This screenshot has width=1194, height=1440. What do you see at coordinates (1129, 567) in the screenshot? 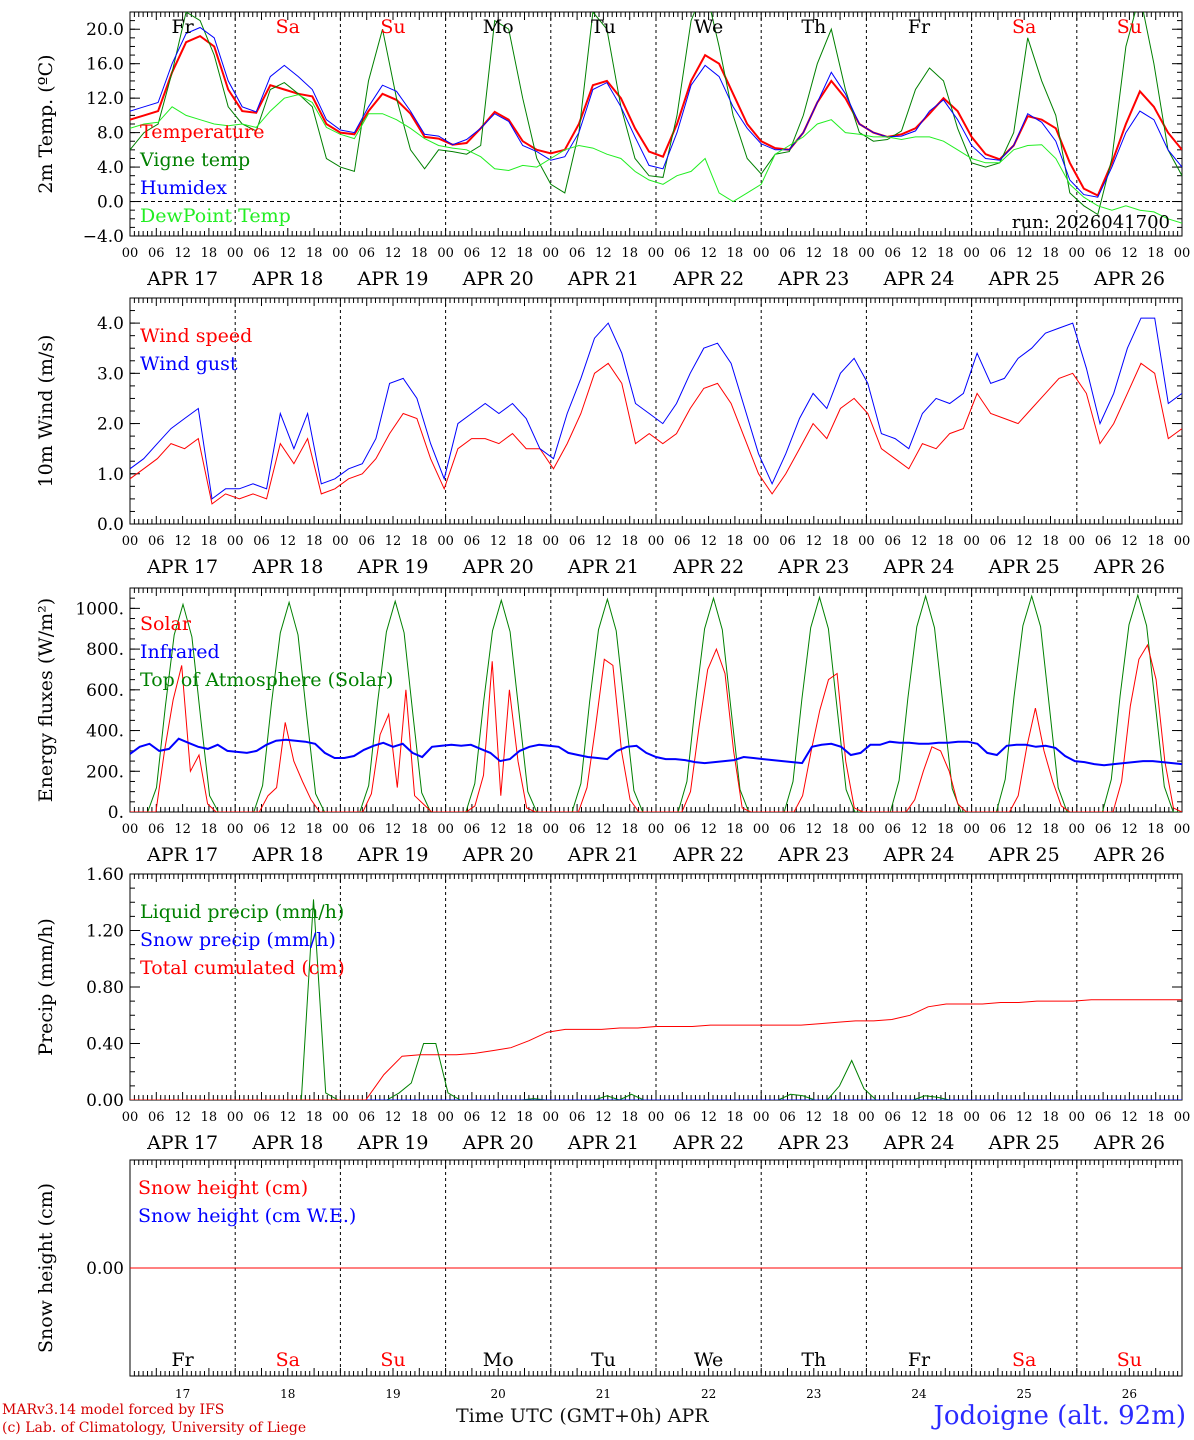
I see `day-label: APR 26` at bounding box center [1129, 567].